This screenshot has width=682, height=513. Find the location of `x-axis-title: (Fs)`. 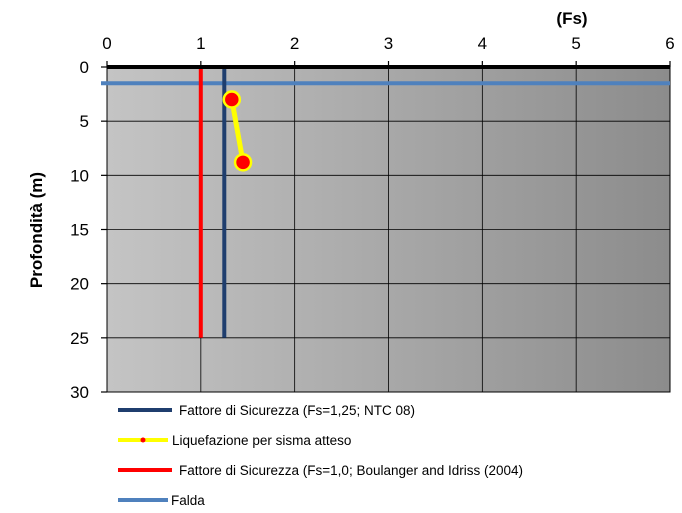

x-axis-title: (Fs) is located at coordinates (571, 18).